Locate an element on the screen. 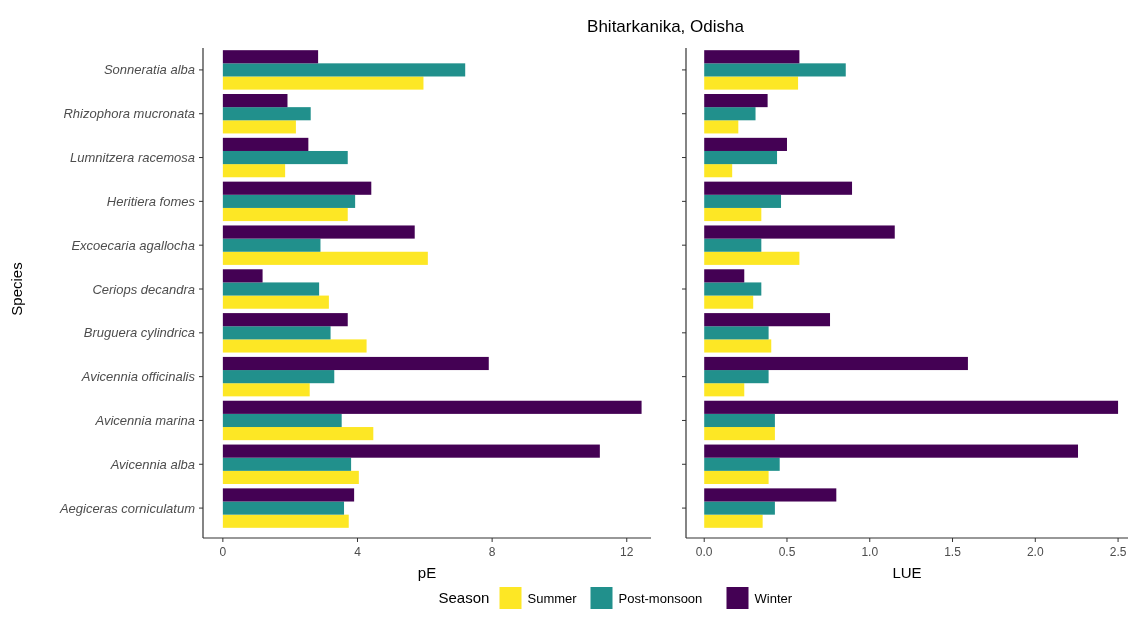 Image resolution: width=1136 pixels, height=619 pixels. y-tick-label: Rhizophora mucronata is located at coordinates (129, 114).